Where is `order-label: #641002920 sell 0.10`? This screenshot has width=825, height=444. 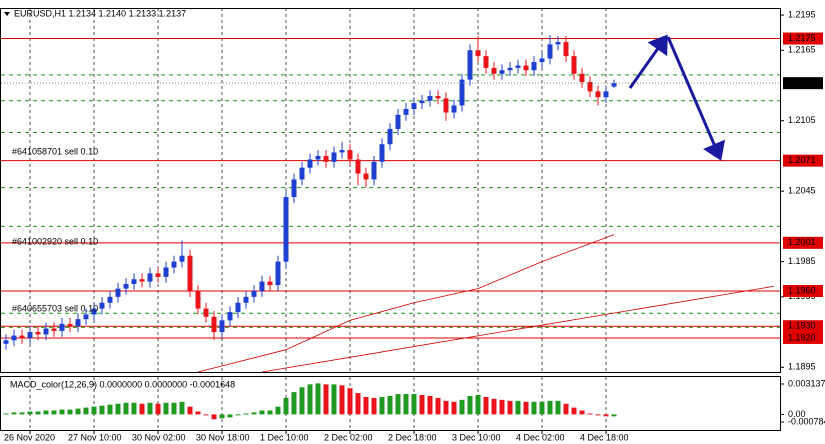
order-label: #641002920 sell 0.10 is located at coordinates (55, 241).